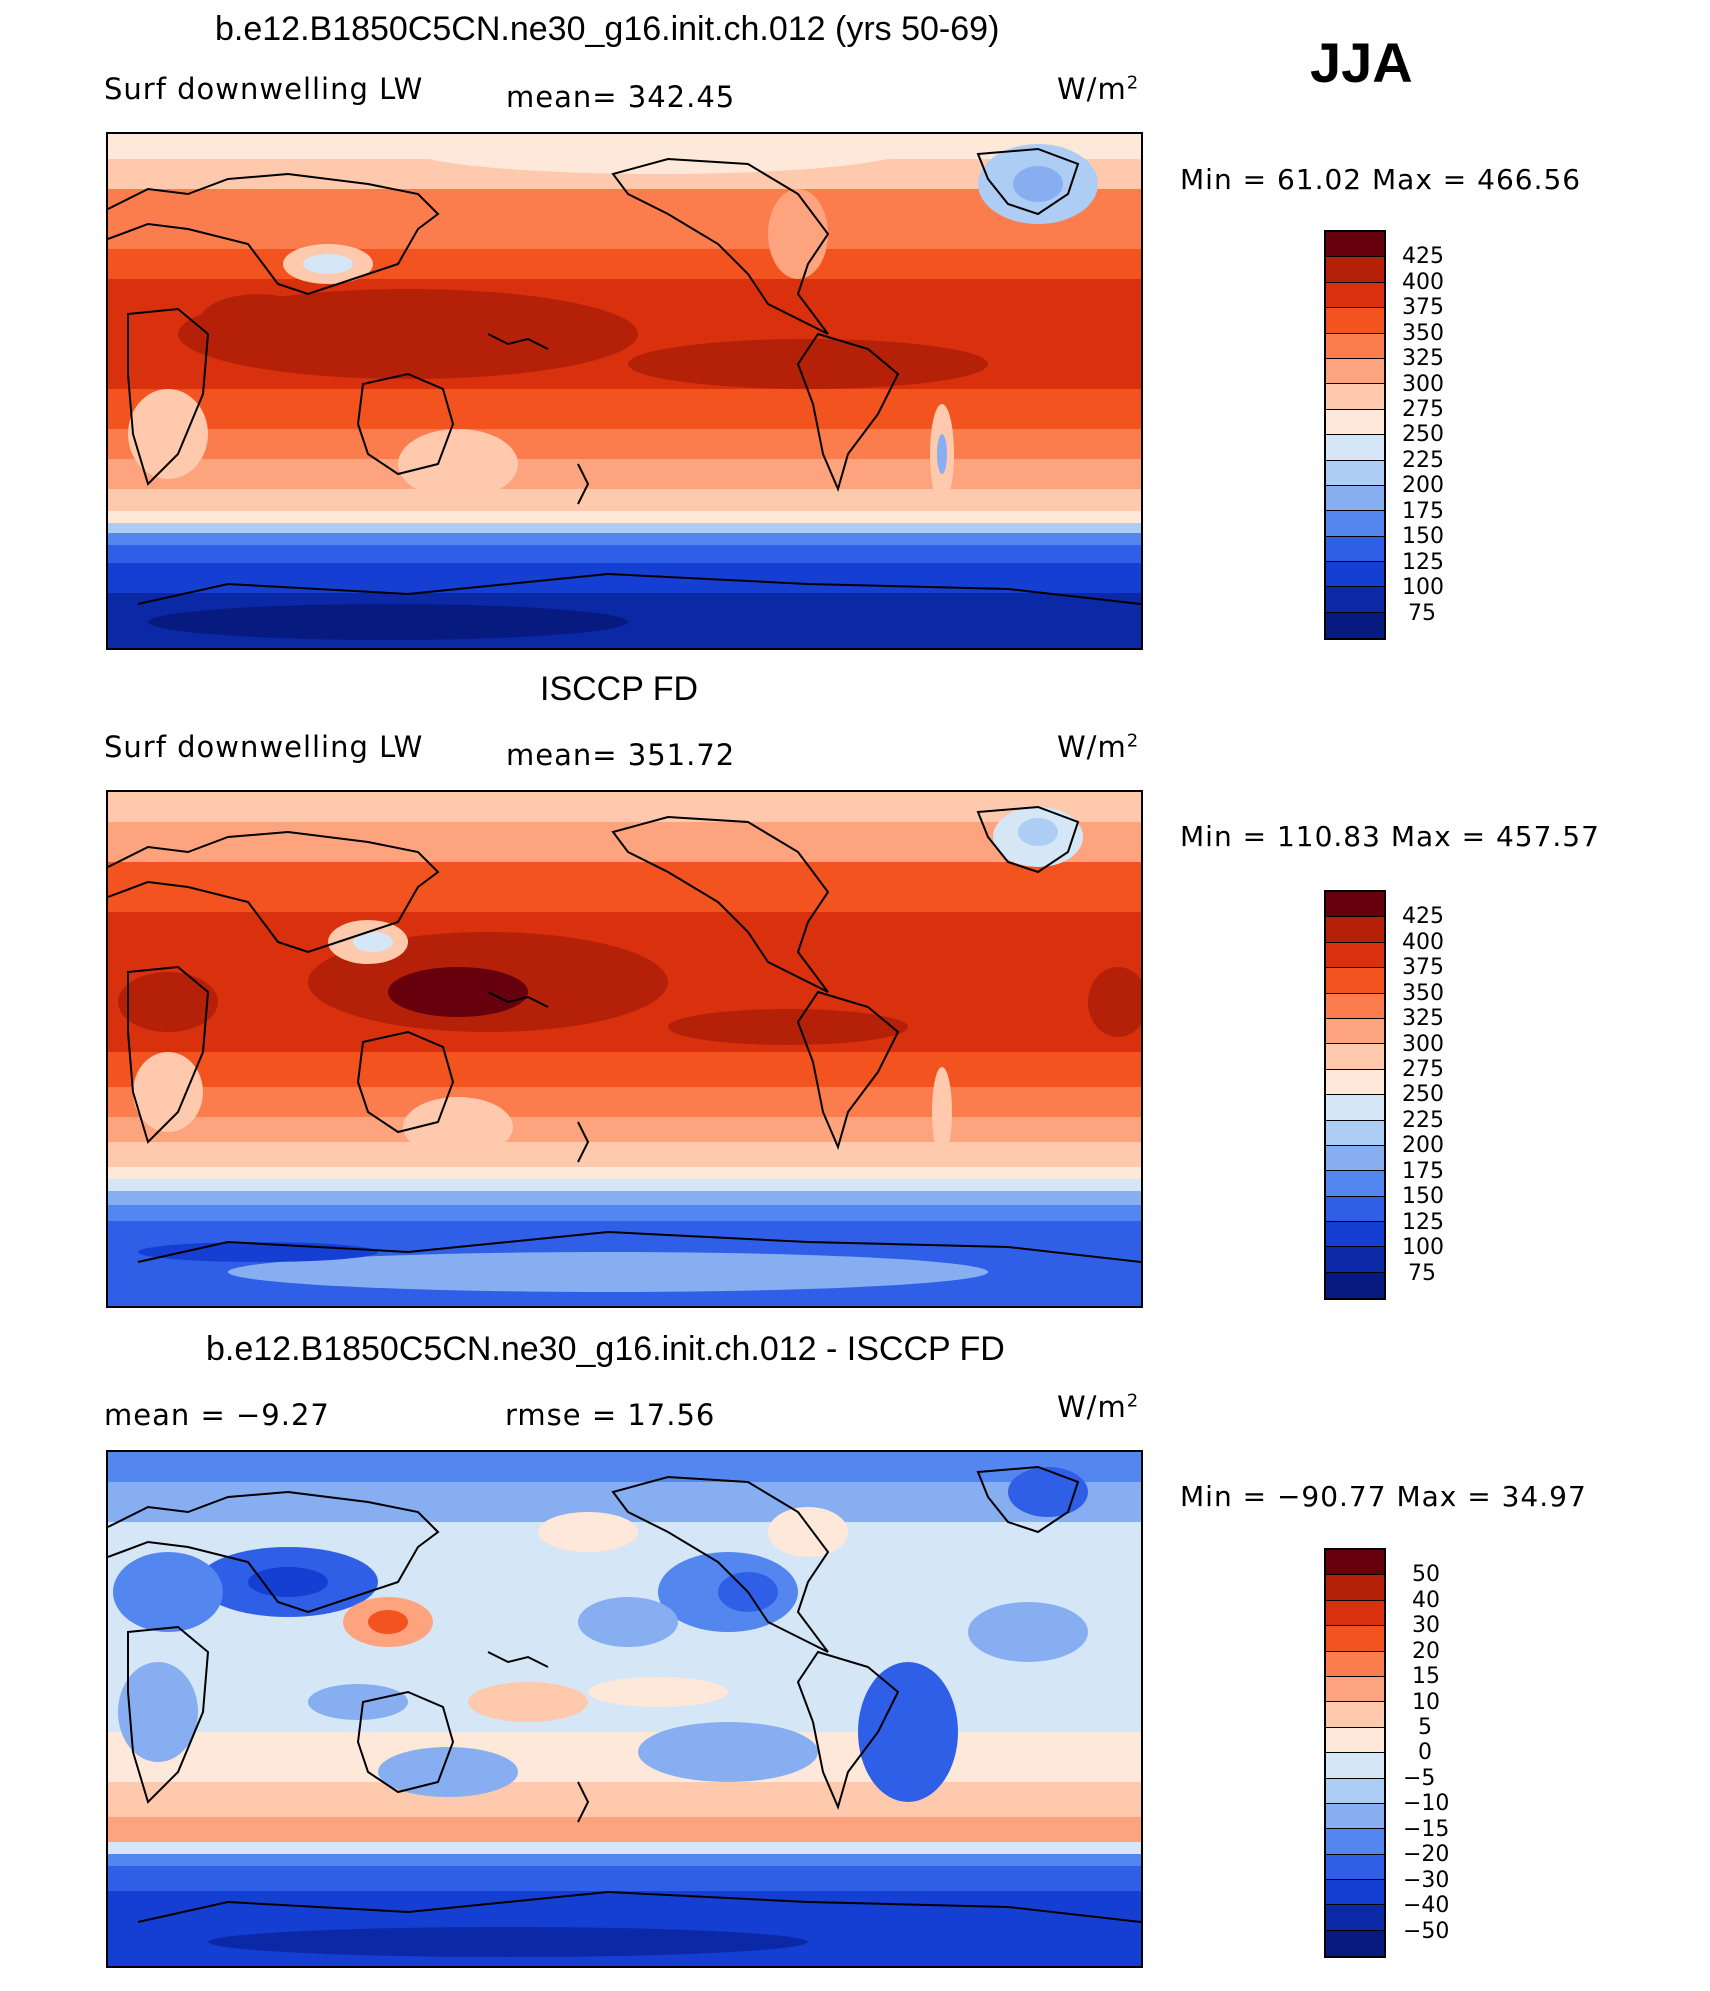 This screenshot has width=1710, height=1991. What do you see at coordinates (621, 97) in the screenshot?
I see `panel1-mean-label: mean= 342.45` at bounding box center [621, 97].